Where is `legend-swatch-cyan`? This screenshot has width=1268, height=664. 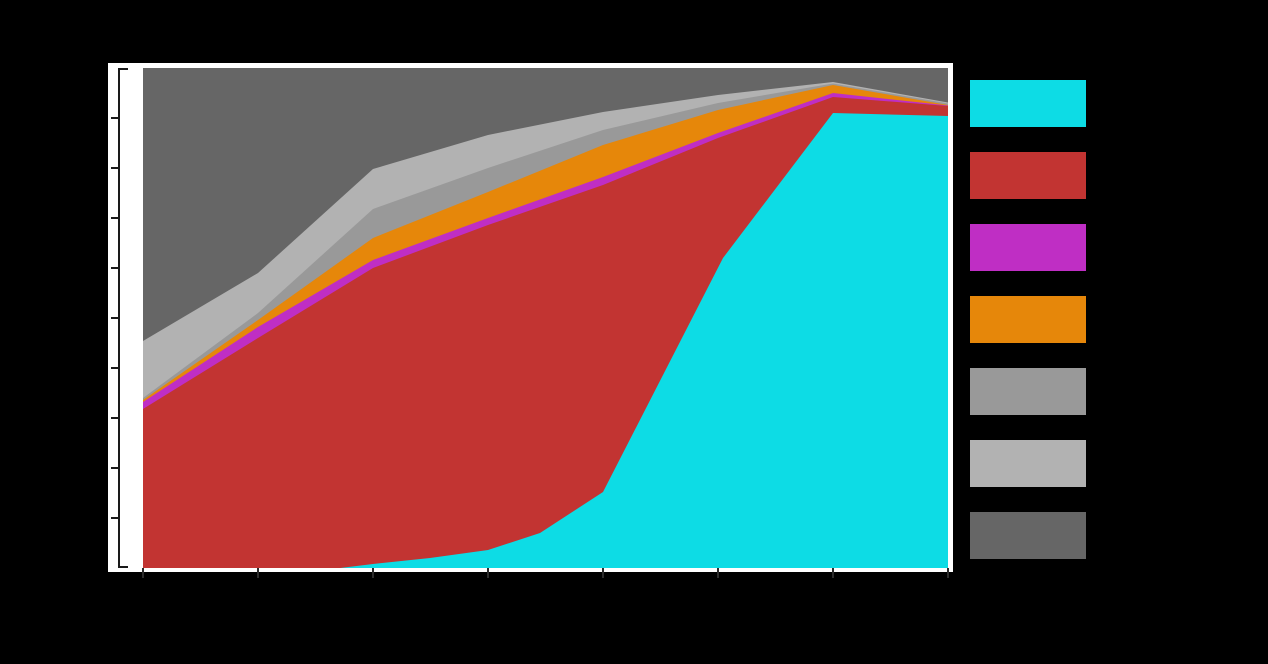 legend-swatch-cyan is located at coordinates (1028, 103).